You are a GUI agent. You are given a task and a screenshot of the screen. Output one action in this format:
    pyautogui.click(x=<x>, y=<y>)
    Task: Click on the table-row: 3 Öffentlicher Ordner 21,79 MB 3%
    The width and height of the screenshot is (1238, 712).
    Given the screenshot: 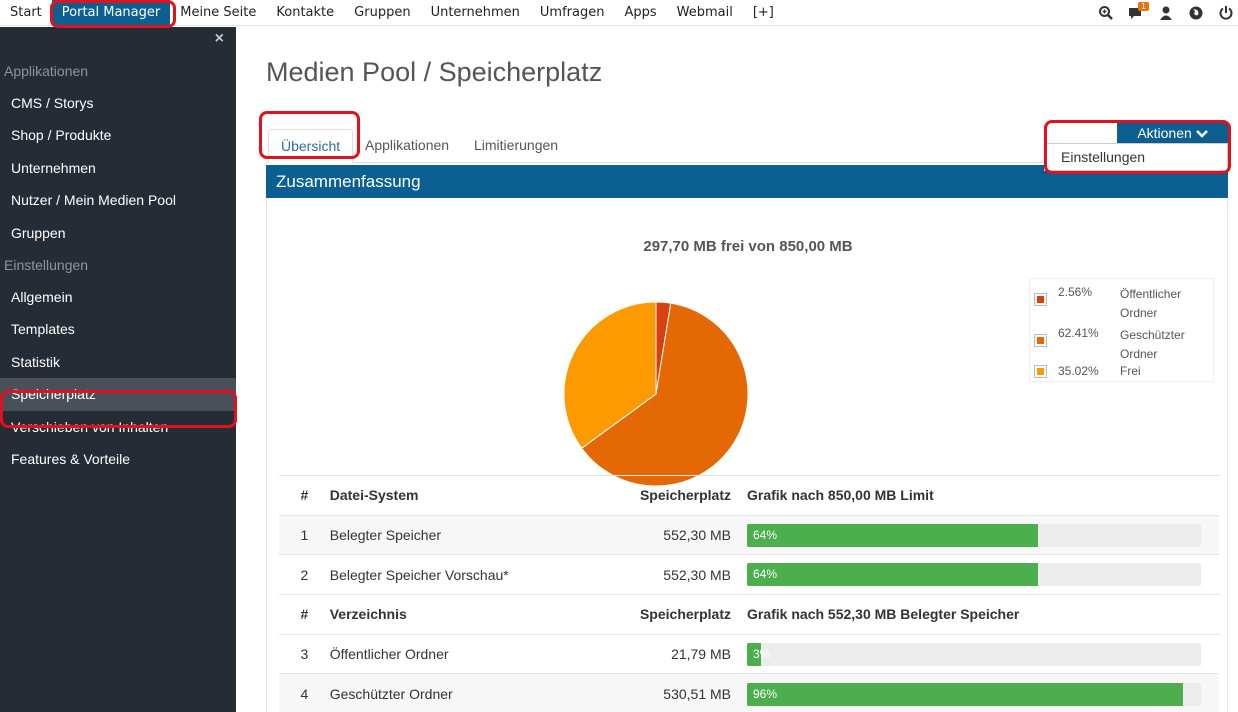 What is the action you would take?
    pyautogui.click(x=749, y=653)
    